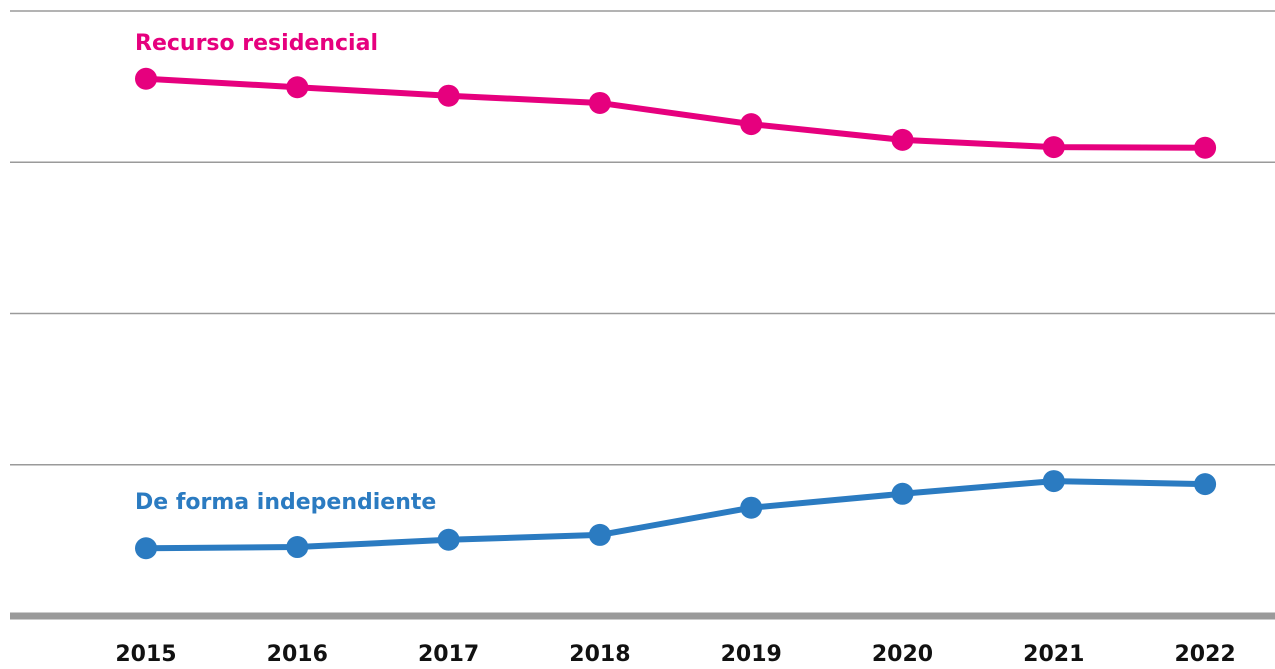  Describe the element at coordinates (902, 654) in the screenshot. I see `x-tick-label: 2020` at that location.